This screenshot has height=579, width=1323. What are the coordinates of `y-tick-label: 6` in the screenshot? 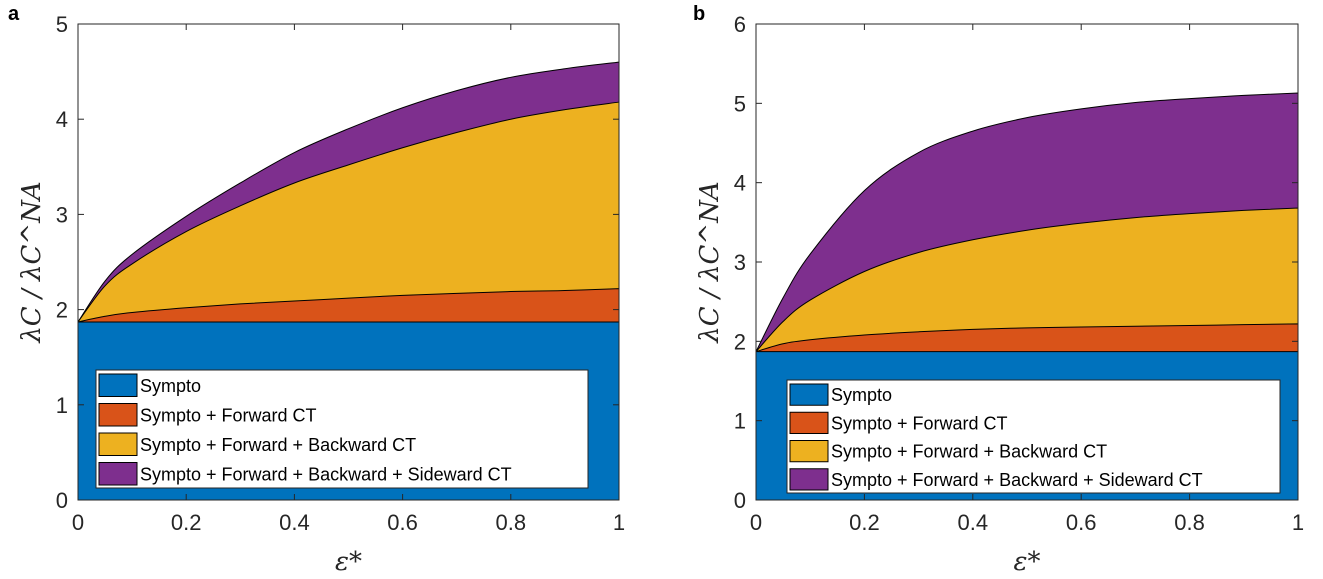 It's located at (740, 24).